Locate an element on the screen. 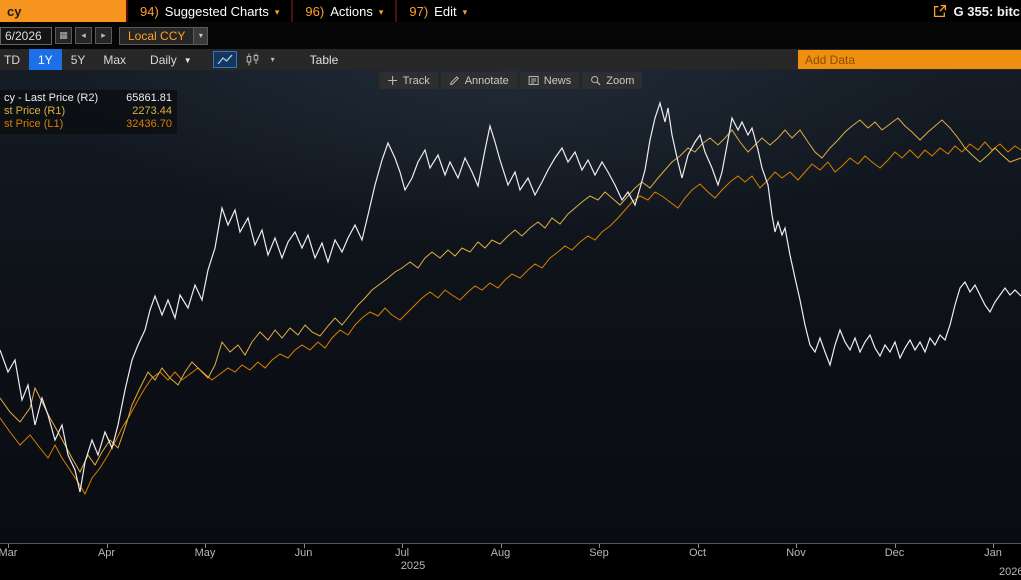 This screenshot has height=580, width=1021. menu-number: 96) is located at coordinates (315, 11).